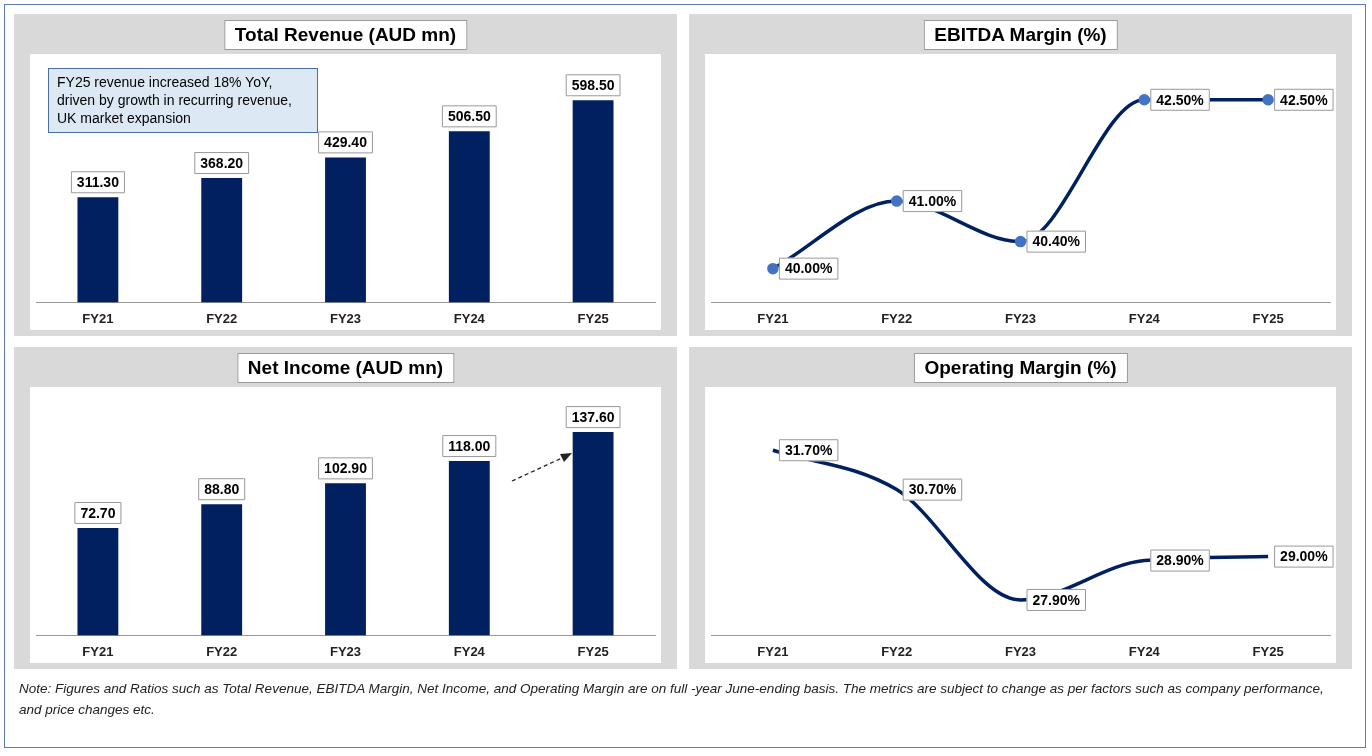 The height and width of the screenshot is (756, 1372). Describe the element at coordinates (346, 142) in the screenshot. I see `data-label: 429.40` at that location.